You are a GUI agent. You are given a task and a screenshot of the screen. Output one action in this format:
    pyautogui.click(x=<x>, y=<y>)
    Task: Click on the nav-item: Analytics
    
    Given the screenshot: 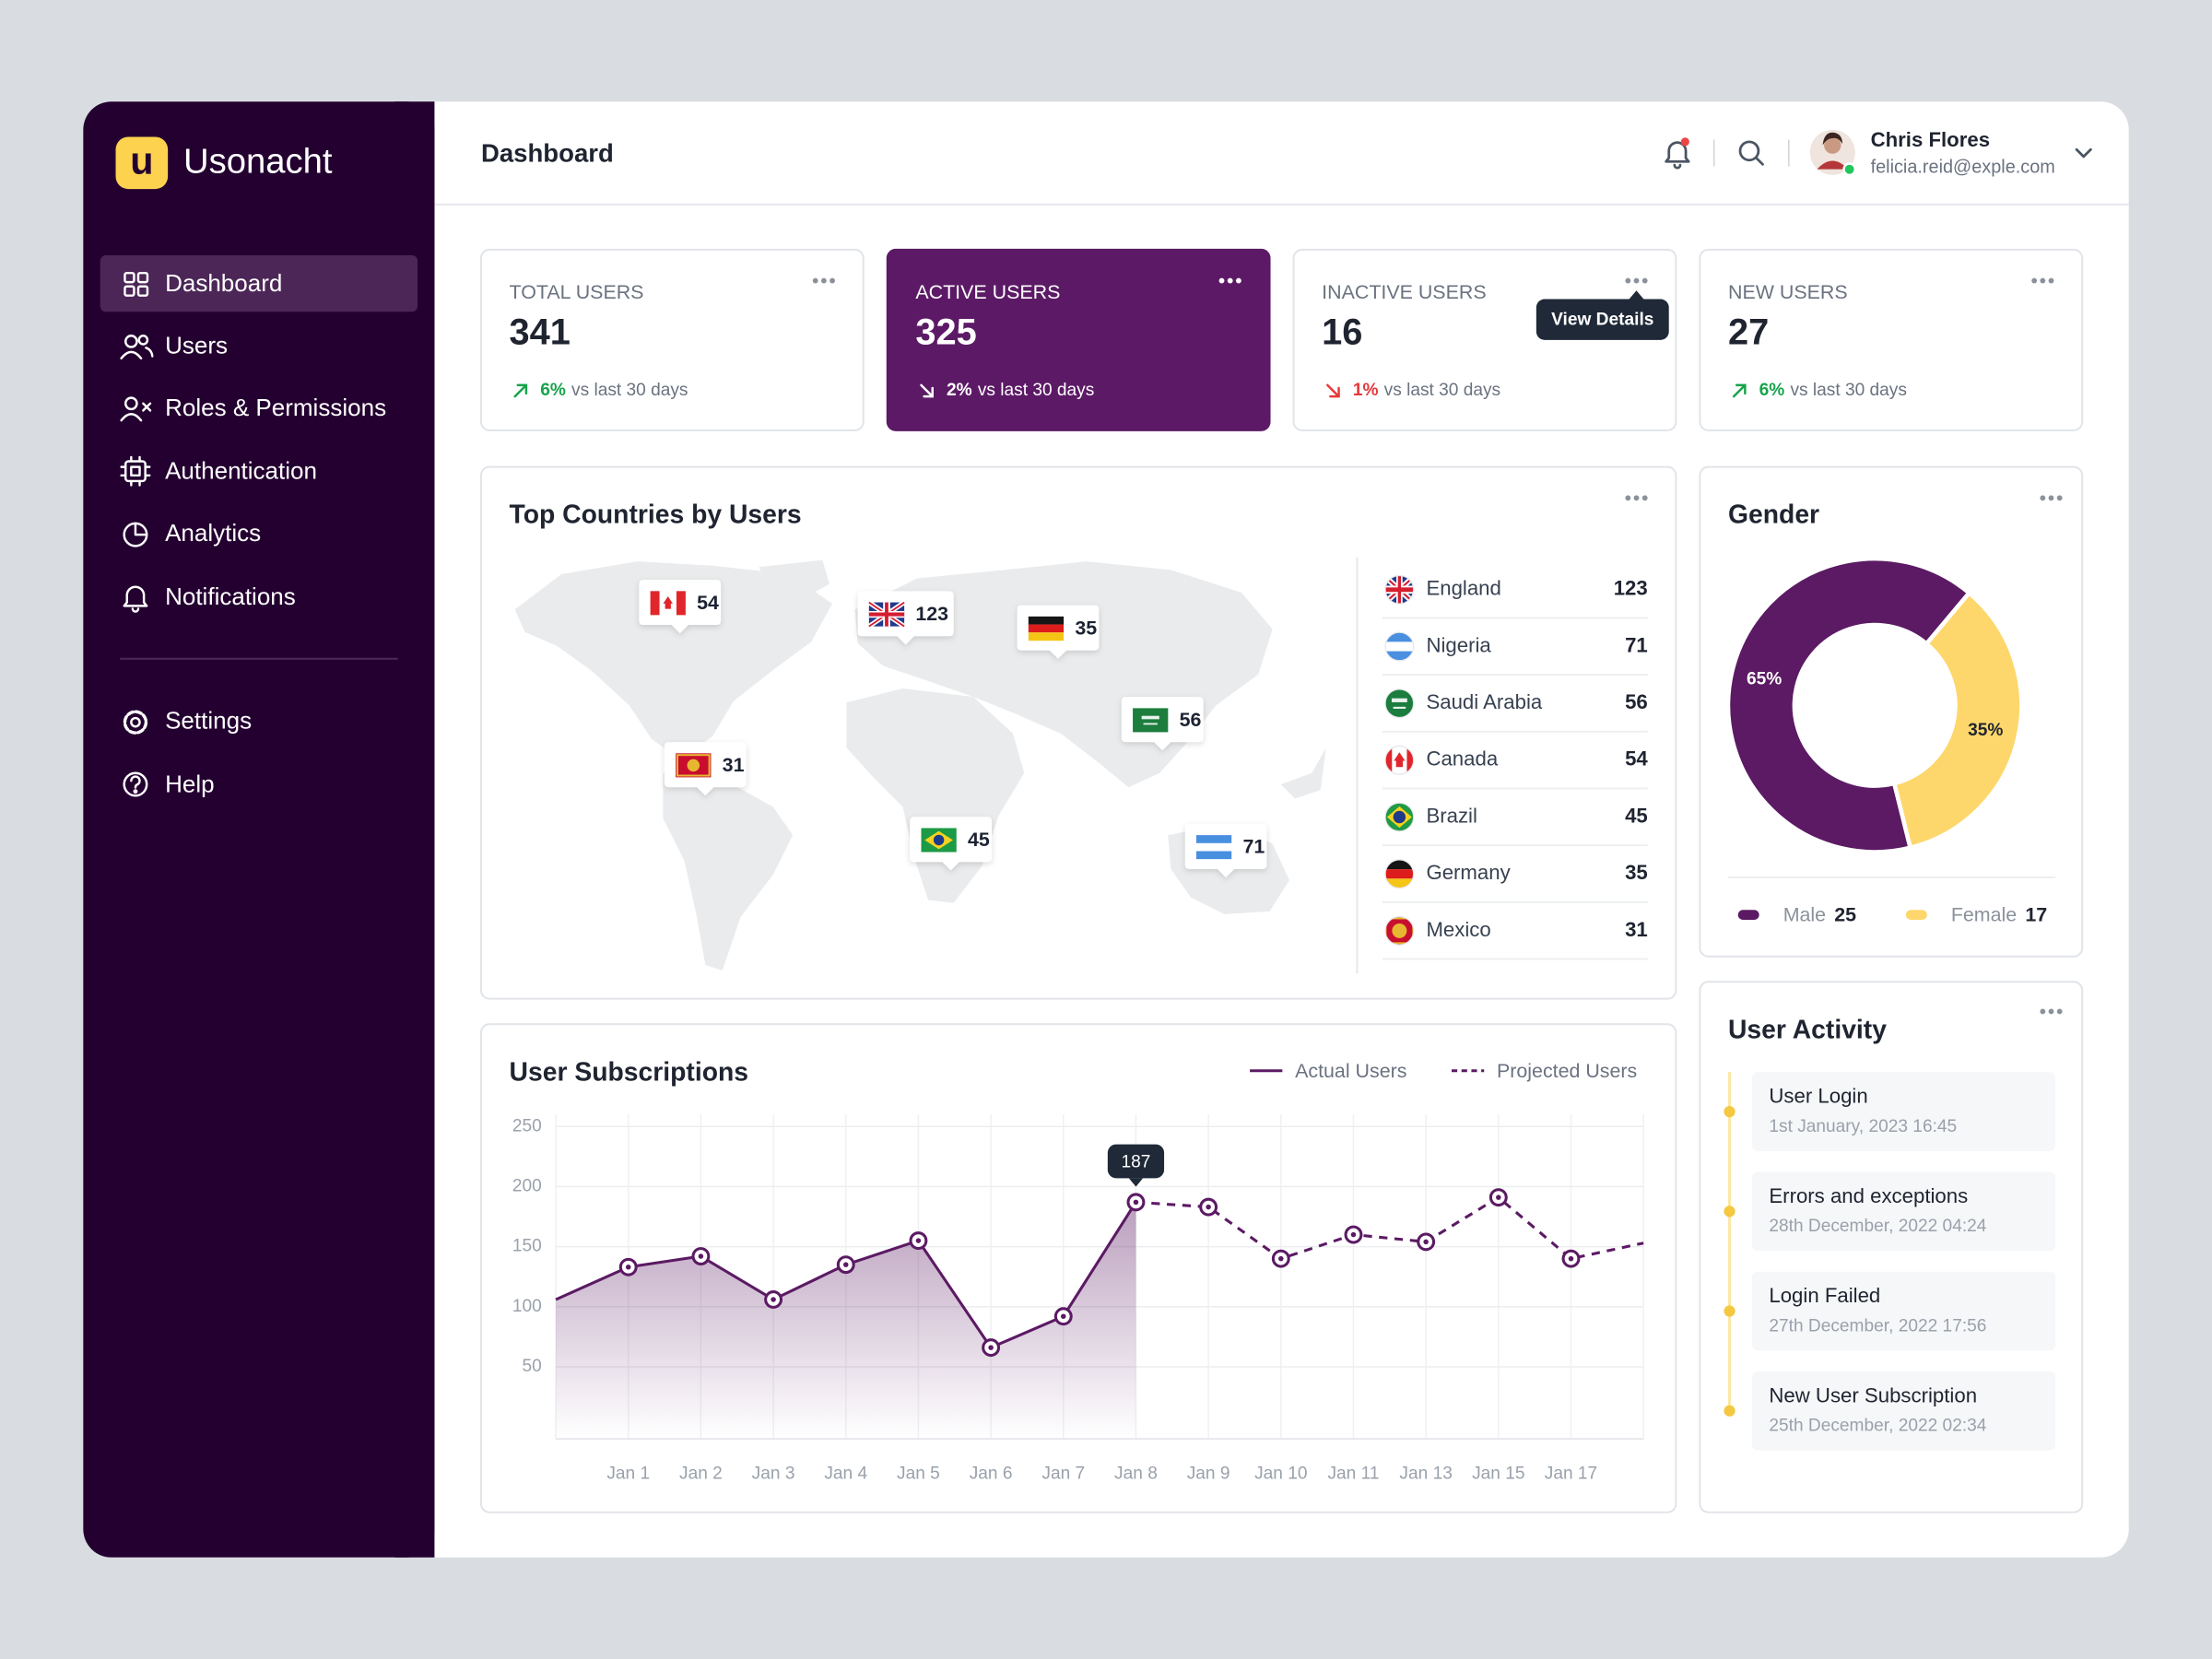 What is the action you would take?
    pyautogui.click(x=192, y=533)
    